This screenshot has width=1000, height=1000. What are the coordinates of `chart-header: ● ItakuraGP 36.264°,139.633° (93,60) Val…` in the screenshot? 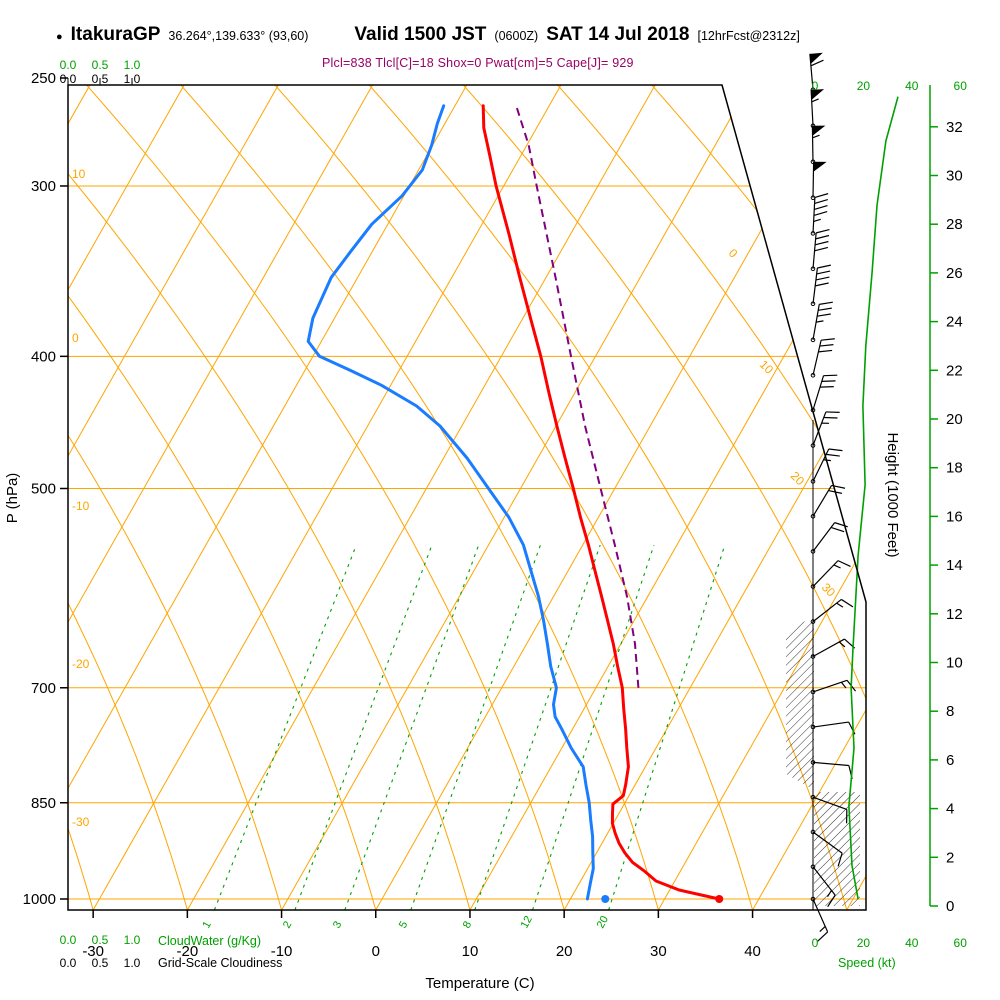 It's located at (428, 35).